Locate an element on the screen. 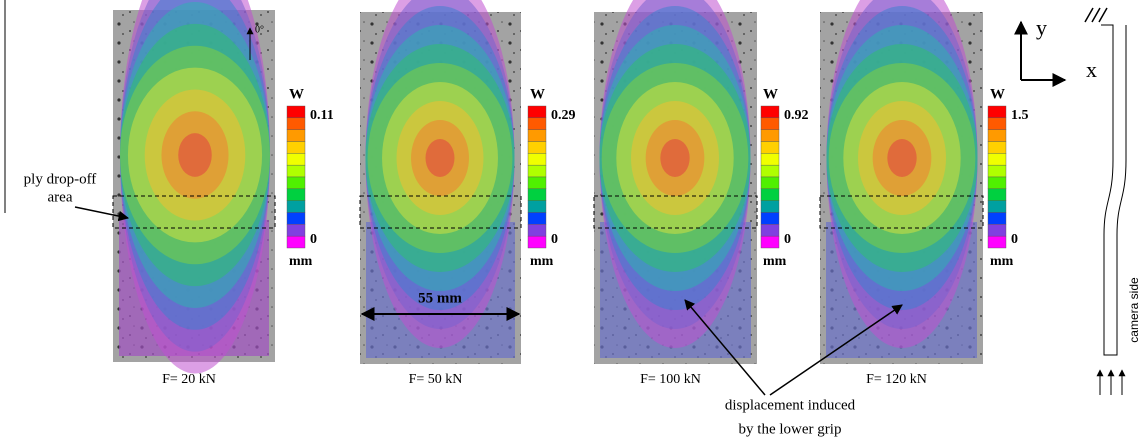  load-label: F= 100 kN is located at coordinates (670, 379).